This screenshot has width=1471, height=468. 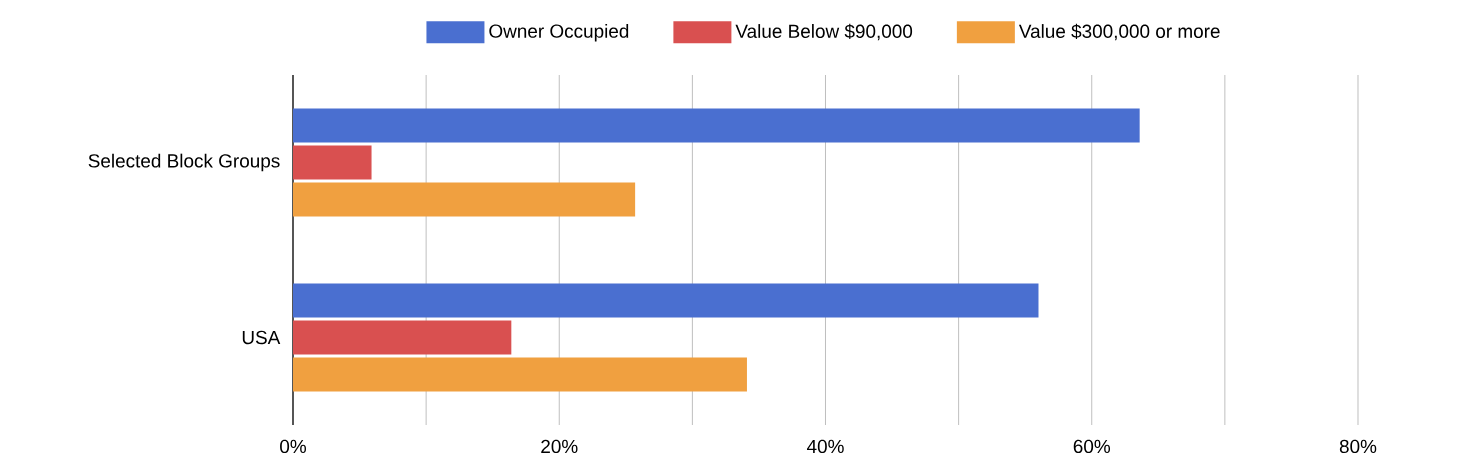 I want to click on legend-label: Owner Occupied, so click(x=559, y=32).